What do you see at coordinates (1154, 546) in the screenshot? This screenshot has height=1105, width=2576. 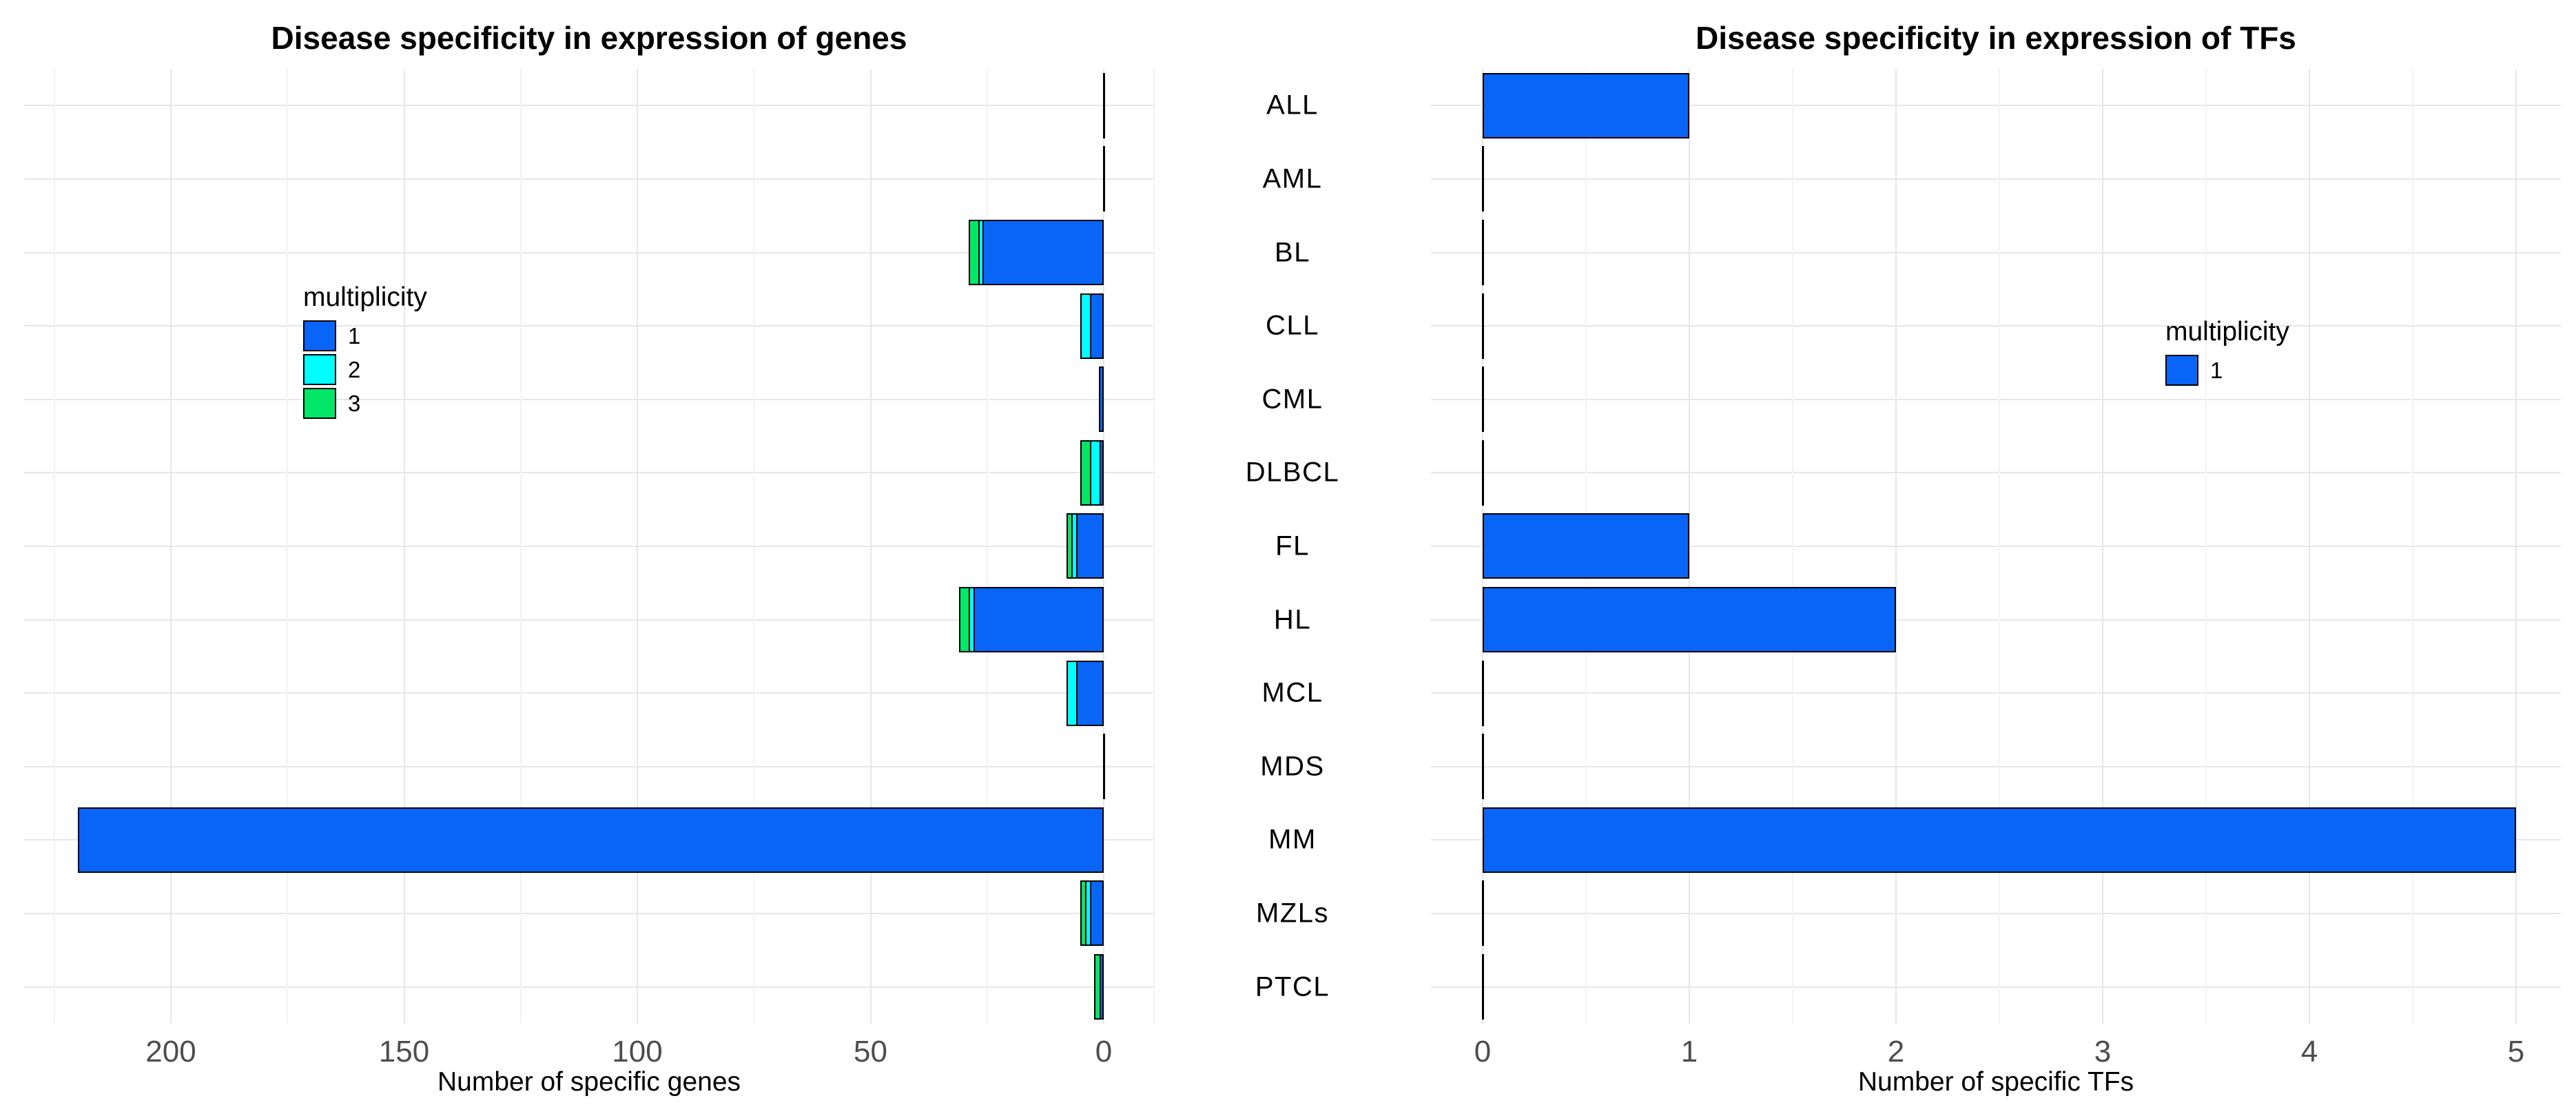 I see `gridline-panel-edge` at bounding box center [1154, 546].